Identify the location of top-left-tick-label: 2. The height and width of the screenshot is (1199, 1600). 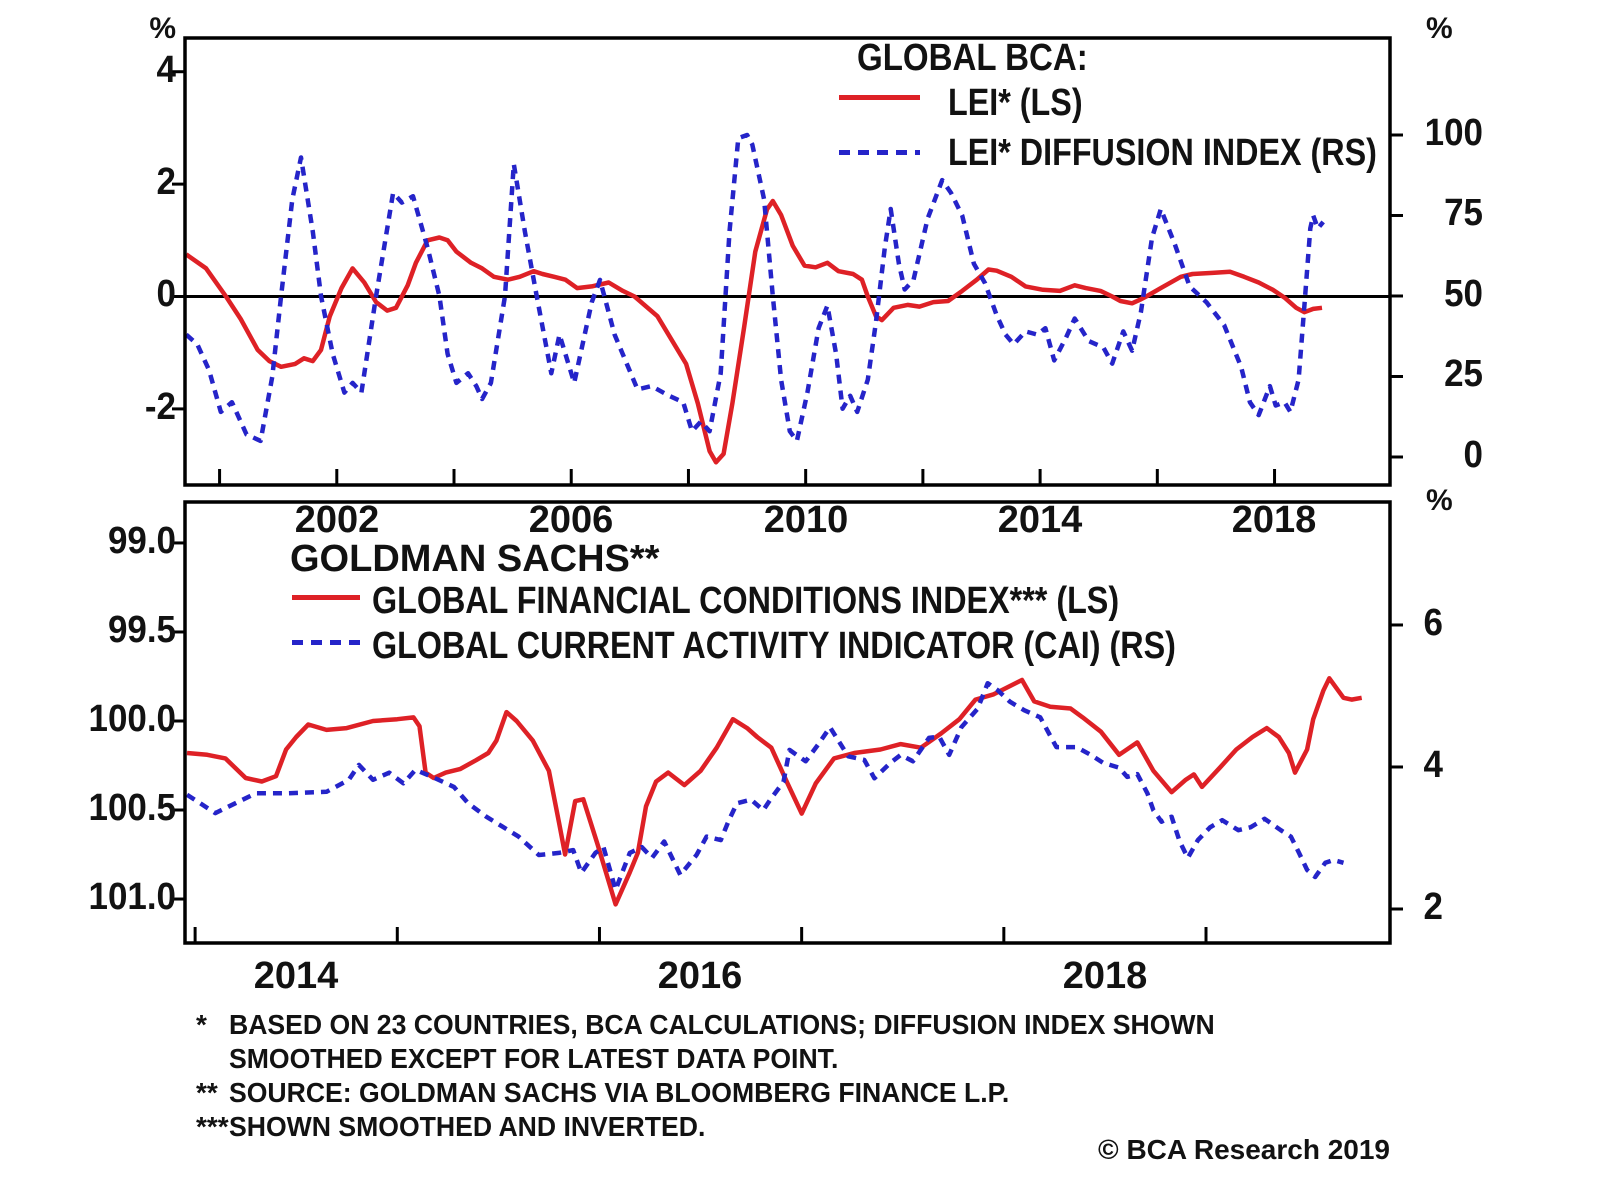
(166, 182).